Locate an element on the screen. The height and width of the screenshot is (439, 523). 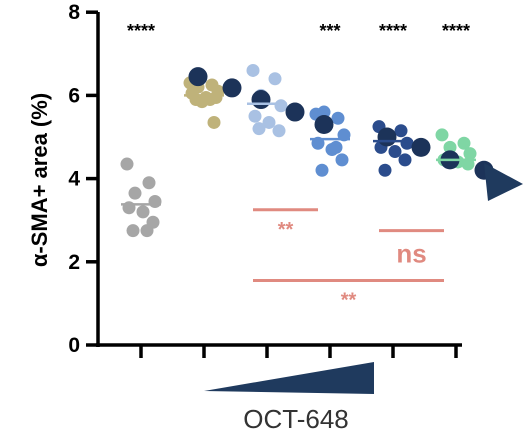
y-tick-label: 6 is located at coordinates (74, 95).